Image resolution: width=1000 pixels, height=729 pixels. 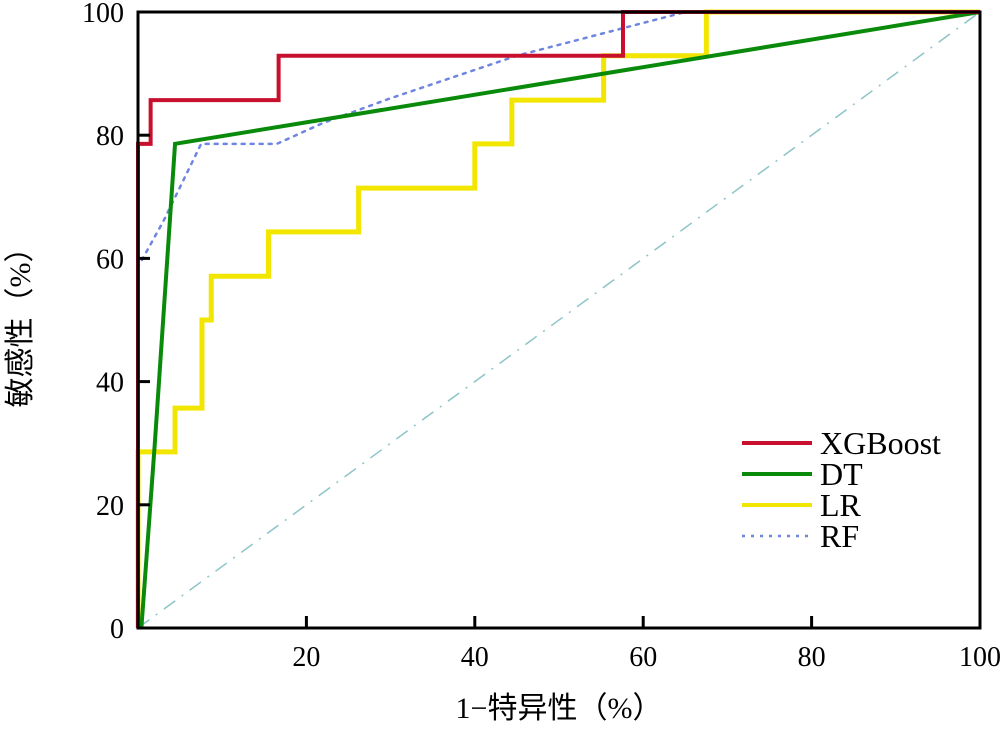 I want to click on y-tick-label: 100, so click(x=103, y=14).